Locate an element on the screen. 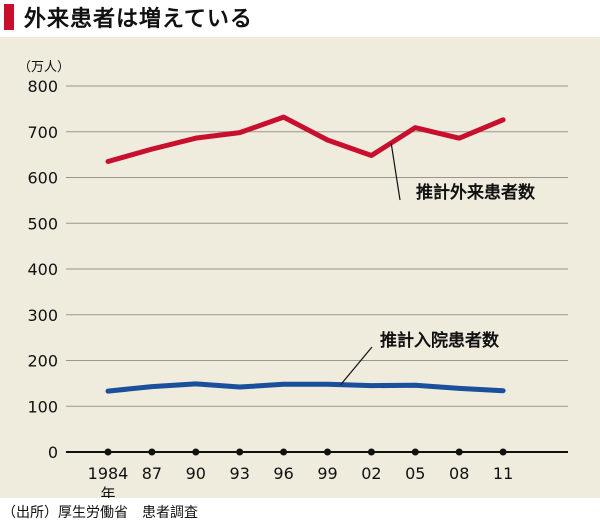  y-tick-labels: 0 100 200 300 400 500 600 700 800 is located at coordinates (42, 269).